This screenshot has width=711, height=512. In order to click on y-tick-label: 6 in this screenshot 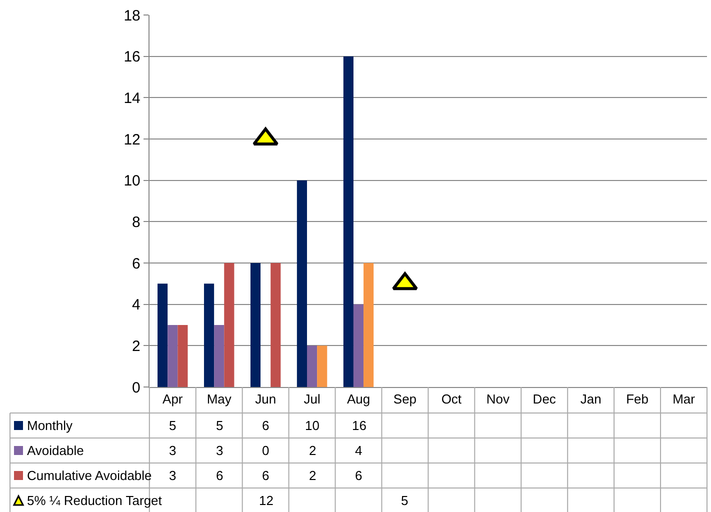, I will do `click(136, 263)`.